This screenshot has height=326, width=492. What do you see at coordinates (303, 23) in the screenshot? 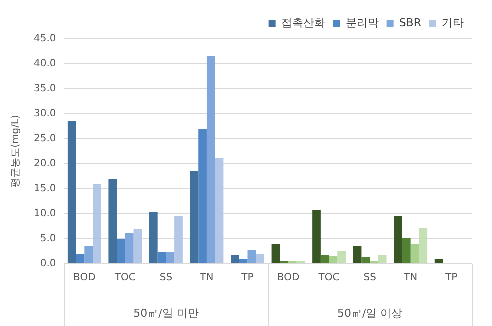
I see `legend-label: 접촉산화` at bounding box center [303, 23].